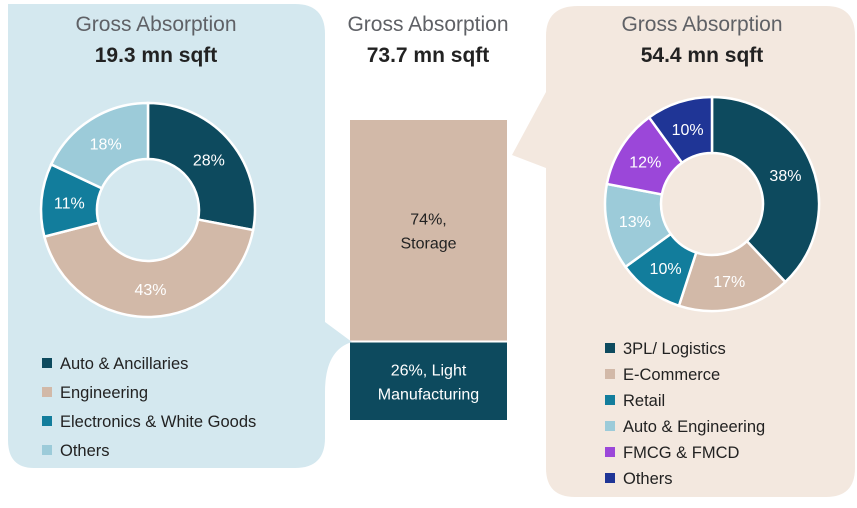 This screenshot has width=857, height=508. I want to click on center-subtitle: 73.7 mn sqft, so click(428, 55).